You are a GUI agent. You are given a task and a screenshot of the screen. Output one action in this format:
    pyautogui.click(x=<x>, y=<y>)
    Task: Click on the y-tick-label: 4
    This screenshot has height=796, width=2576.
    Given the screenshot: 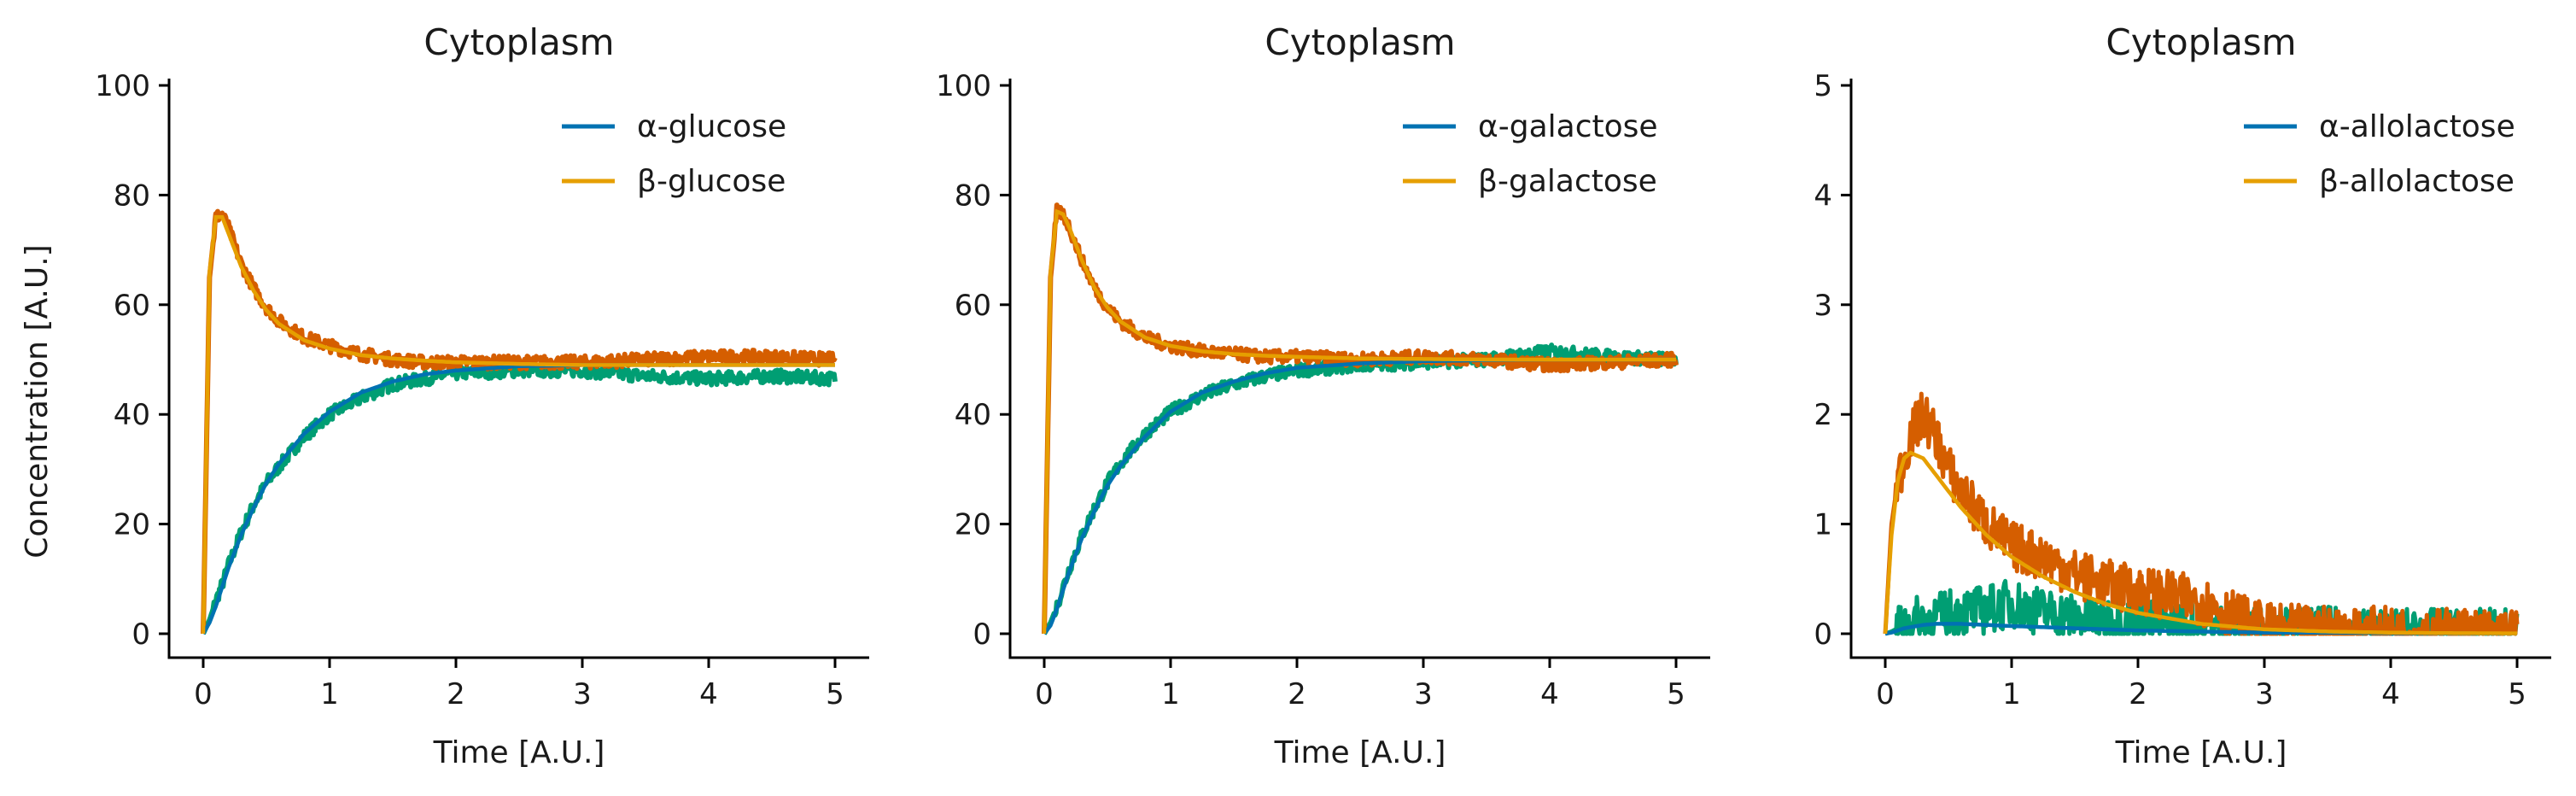 What is the action you would take?
    pyautogui.click(x=1823, y=196)
    